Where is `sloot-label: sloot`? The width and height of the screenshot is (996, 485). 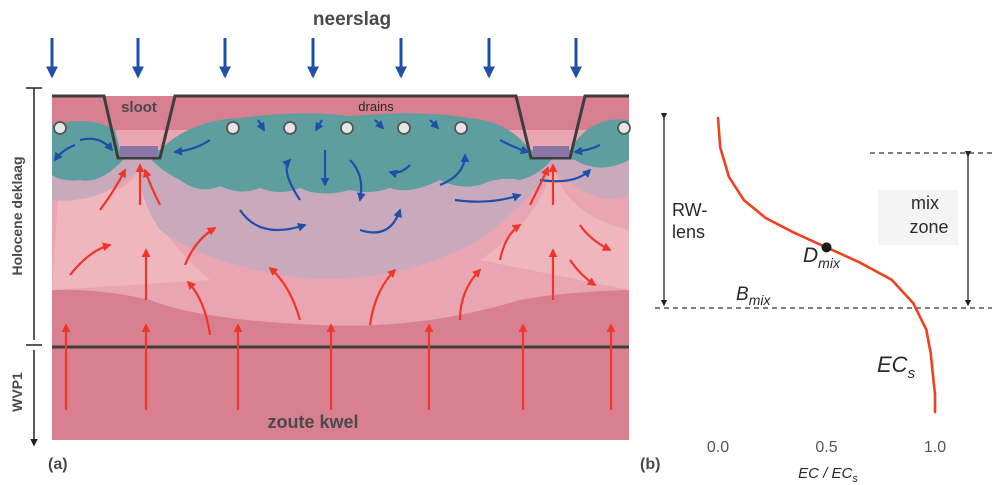
sloot-label: sloot is located at coordinates (139, 107).